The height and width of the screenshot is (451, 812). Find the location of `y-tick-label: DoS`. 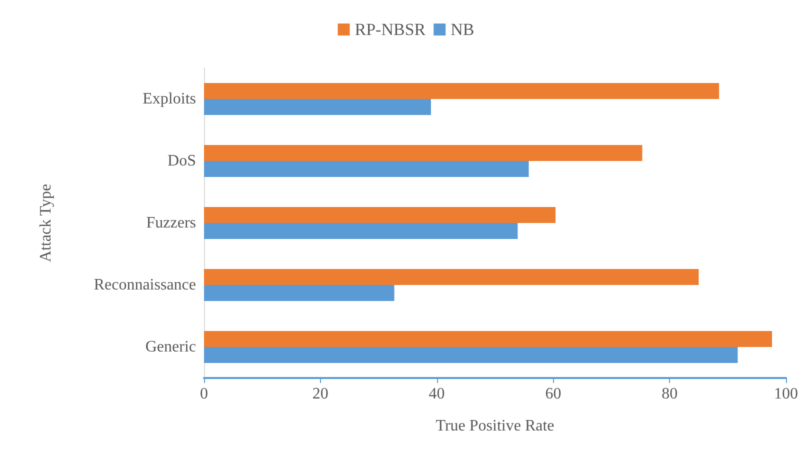

y-tick-label: DoS is located at coordinates (182, 161).